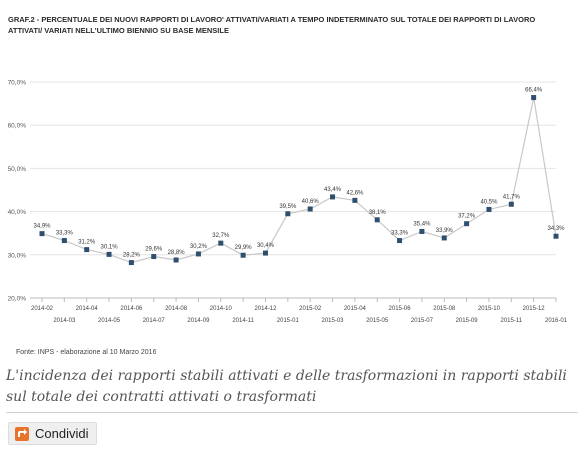  I want to click on x-tick-label: 2015-02, so click(310, 309).